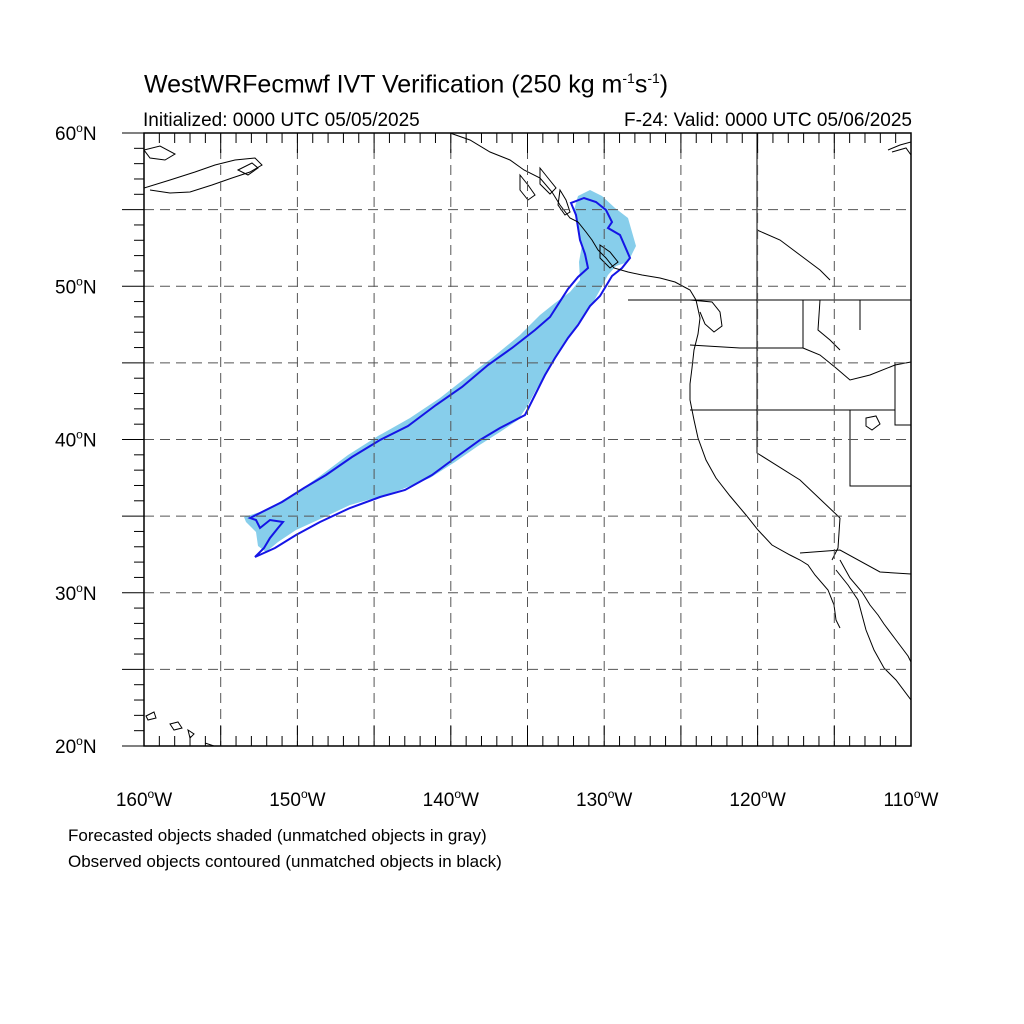 The height and width of the screenshot is (1024, 1024). I want to click on observed-ivt-contour, so click(439, 377).